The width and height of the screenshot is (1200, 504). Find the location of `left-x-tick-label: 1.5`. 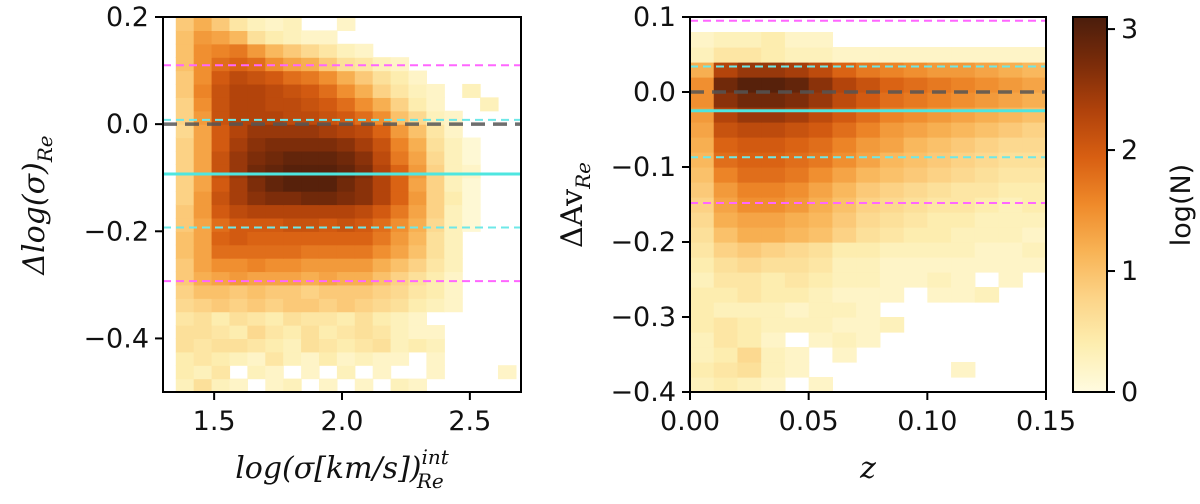

left-x-tick-label: 1.5 is located at coordinates (214, 421).